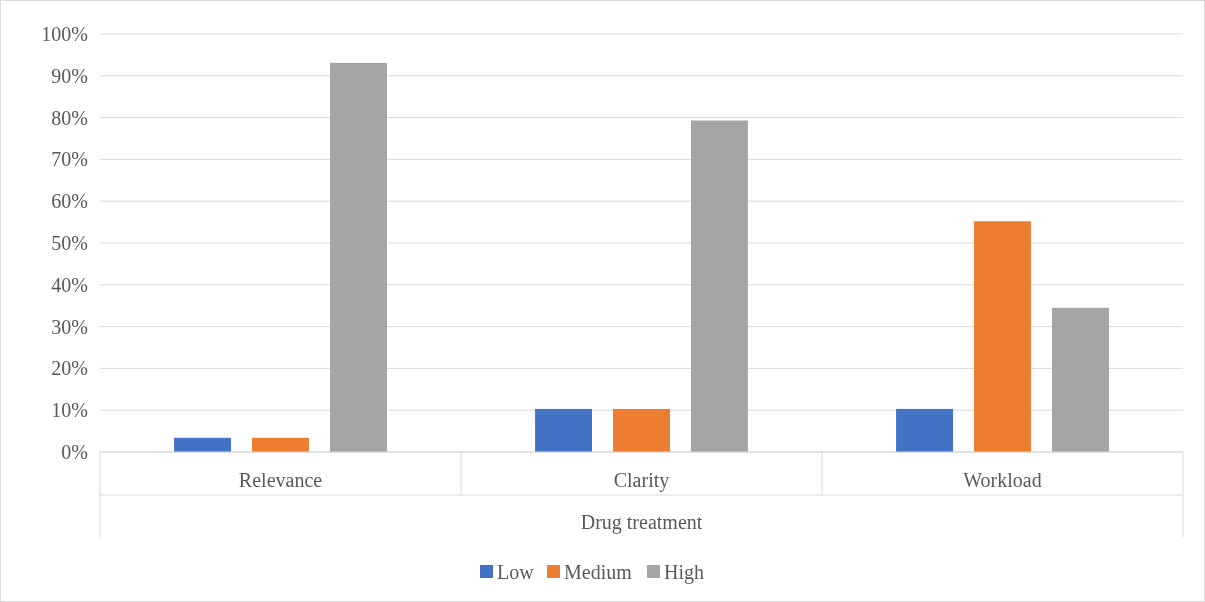 This screenshot has height=602, width=1205. I want to click on y-tick-label: 50%, so click(69, 243).